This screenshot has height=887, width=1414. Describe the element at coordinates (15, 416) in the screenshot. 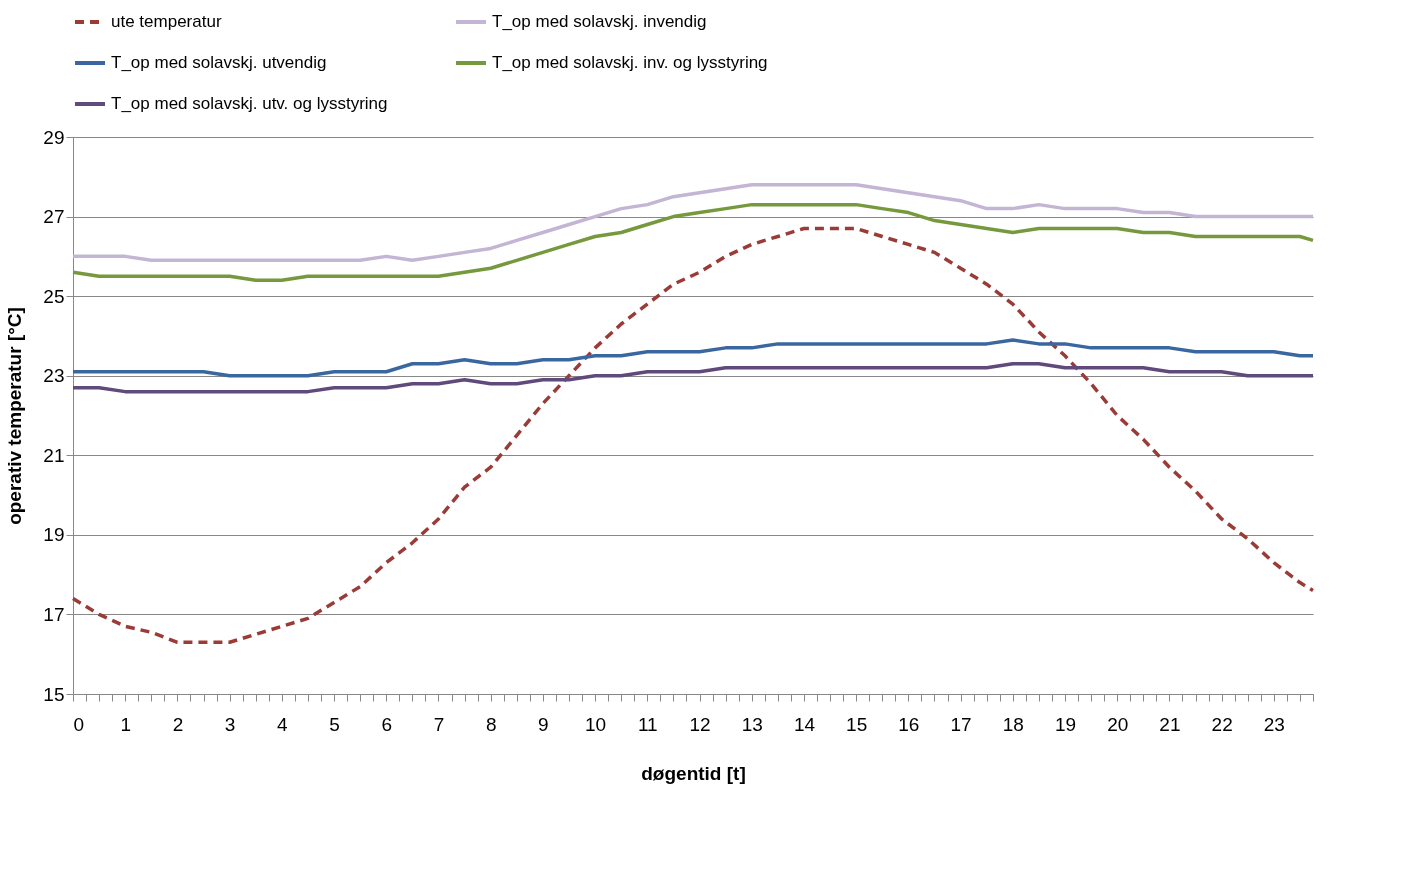

I see `y-axis-title: operativ temperatur [°C]` at that location.